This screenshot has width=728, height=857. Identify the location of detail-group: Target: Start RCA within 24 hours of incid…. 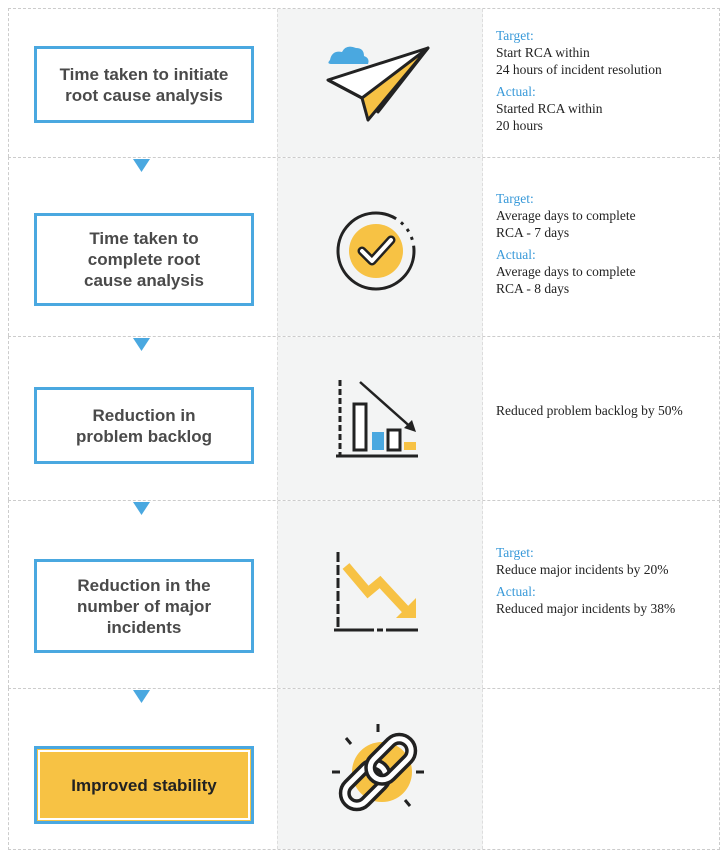
(579, 52).